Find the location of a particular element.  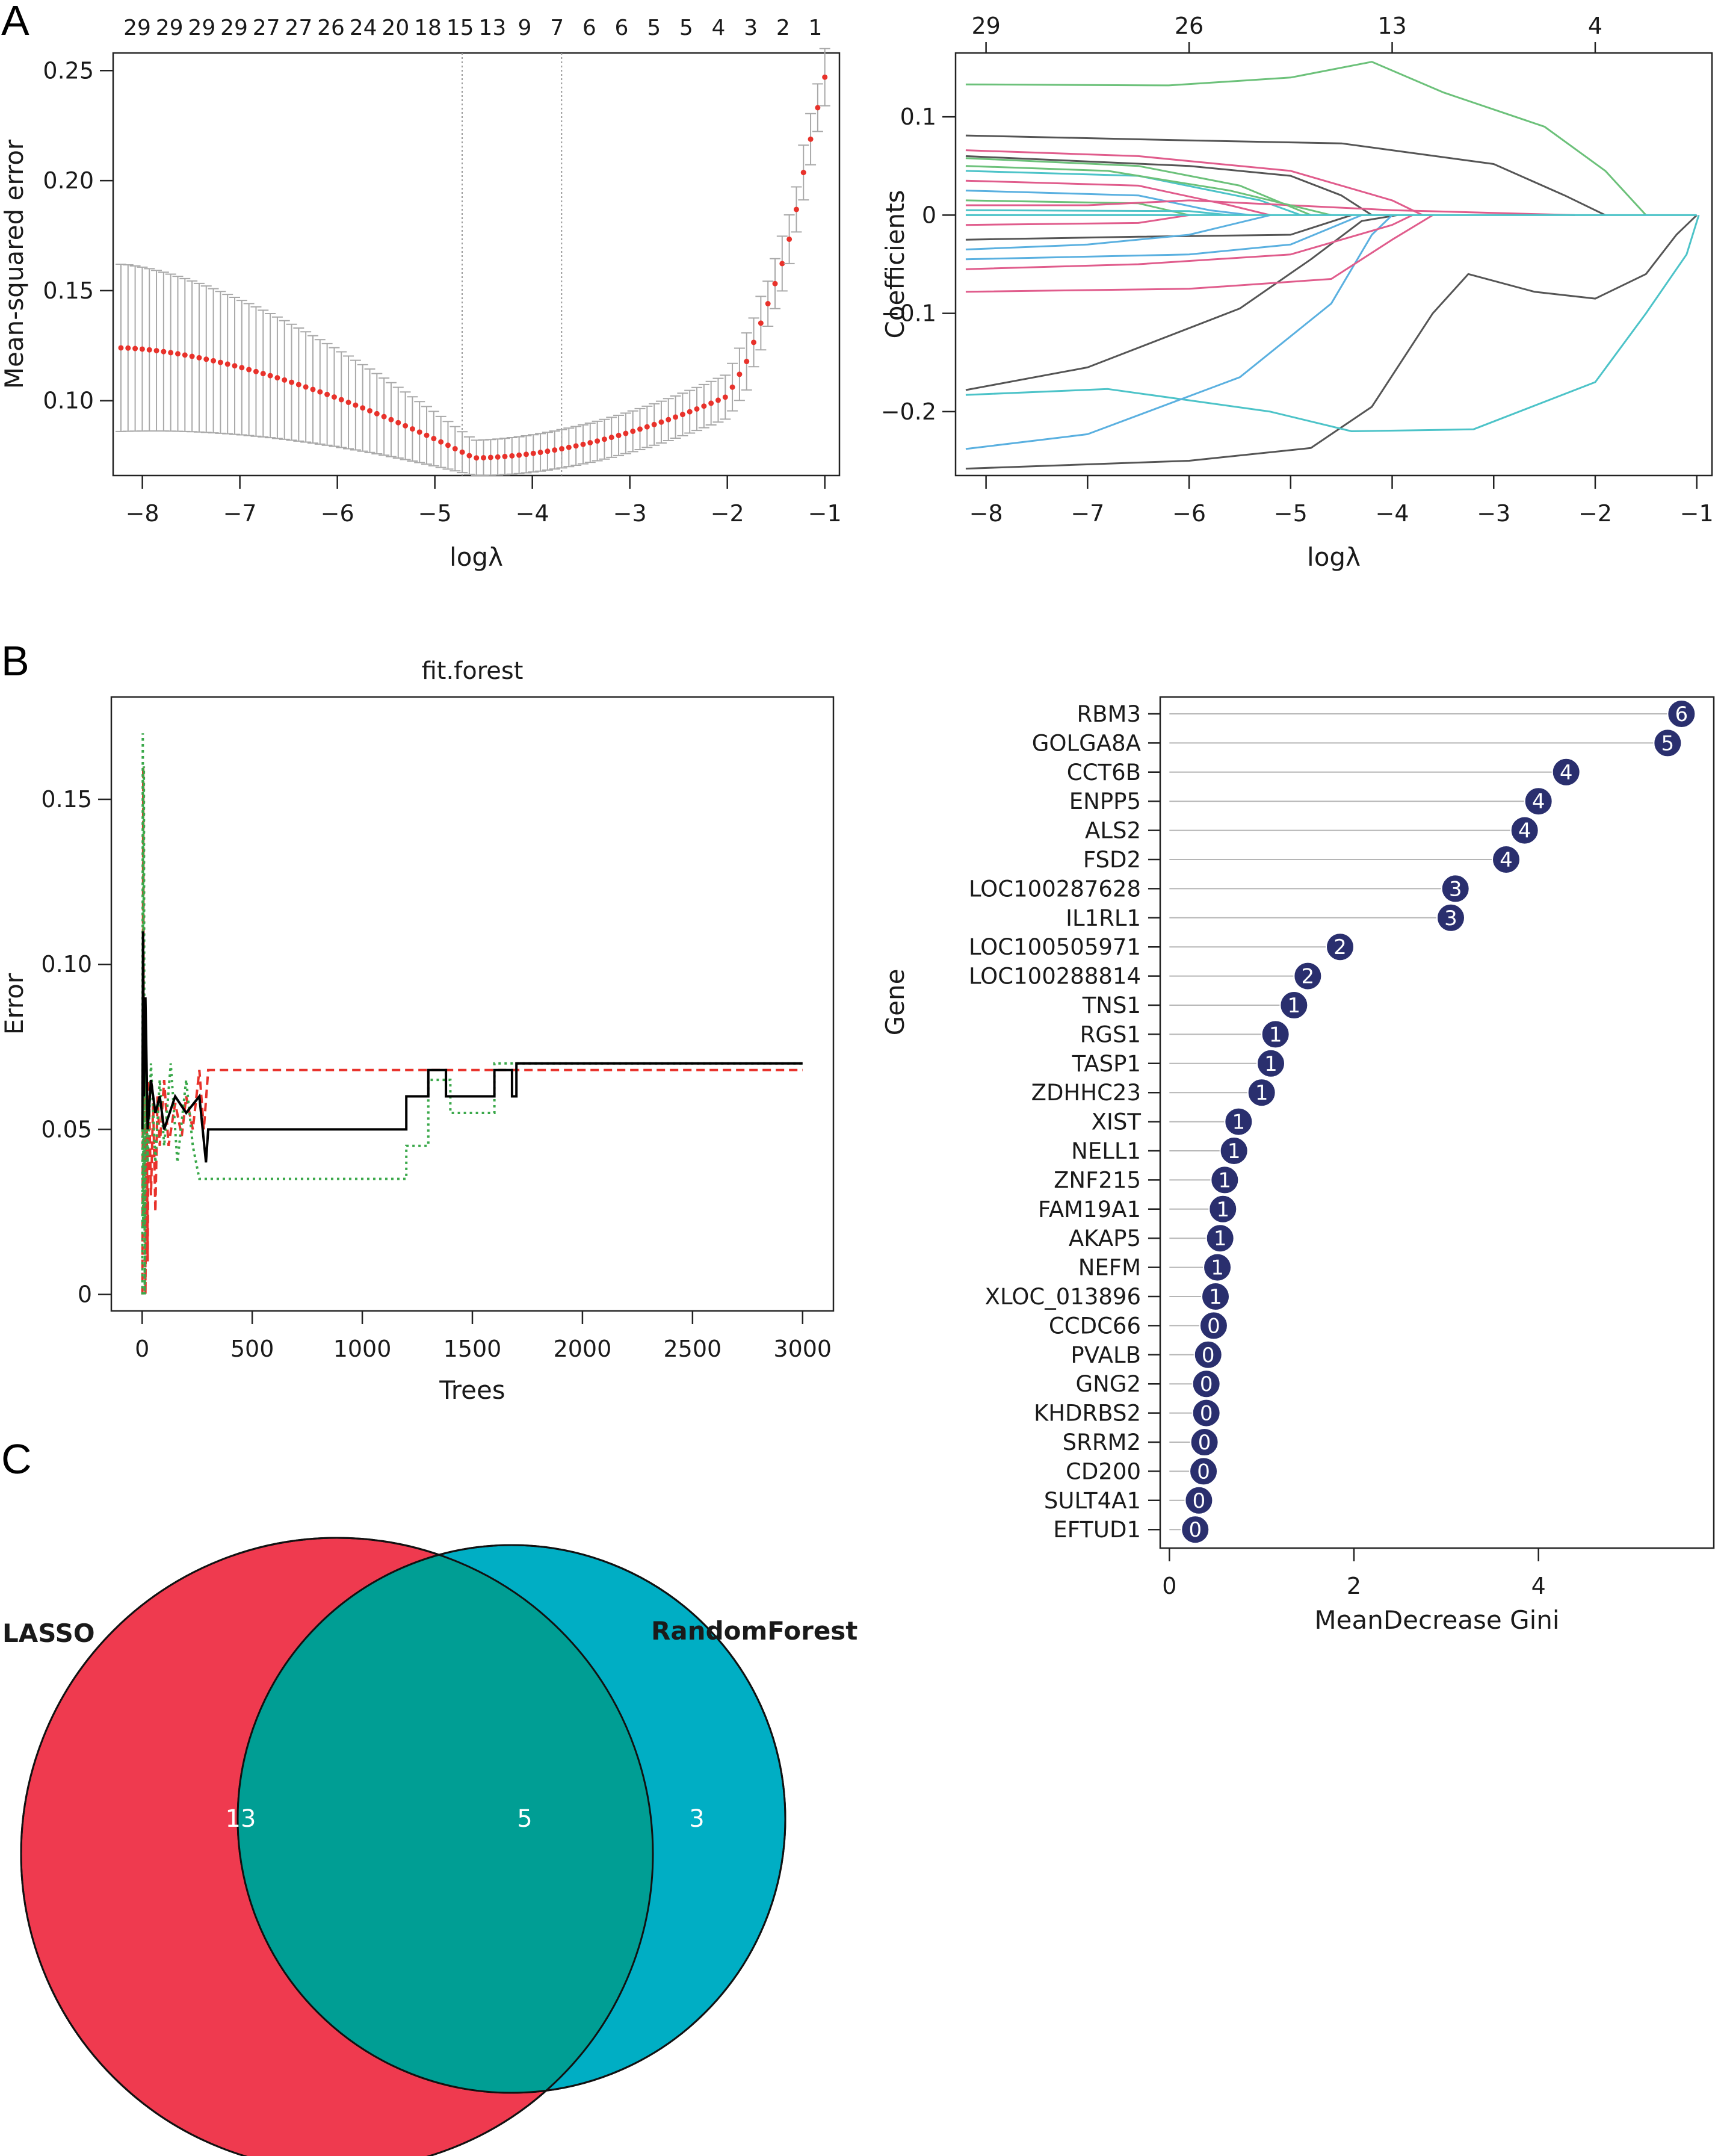

lasso-set-label: LASSO is located at coordinates (48, 1633).